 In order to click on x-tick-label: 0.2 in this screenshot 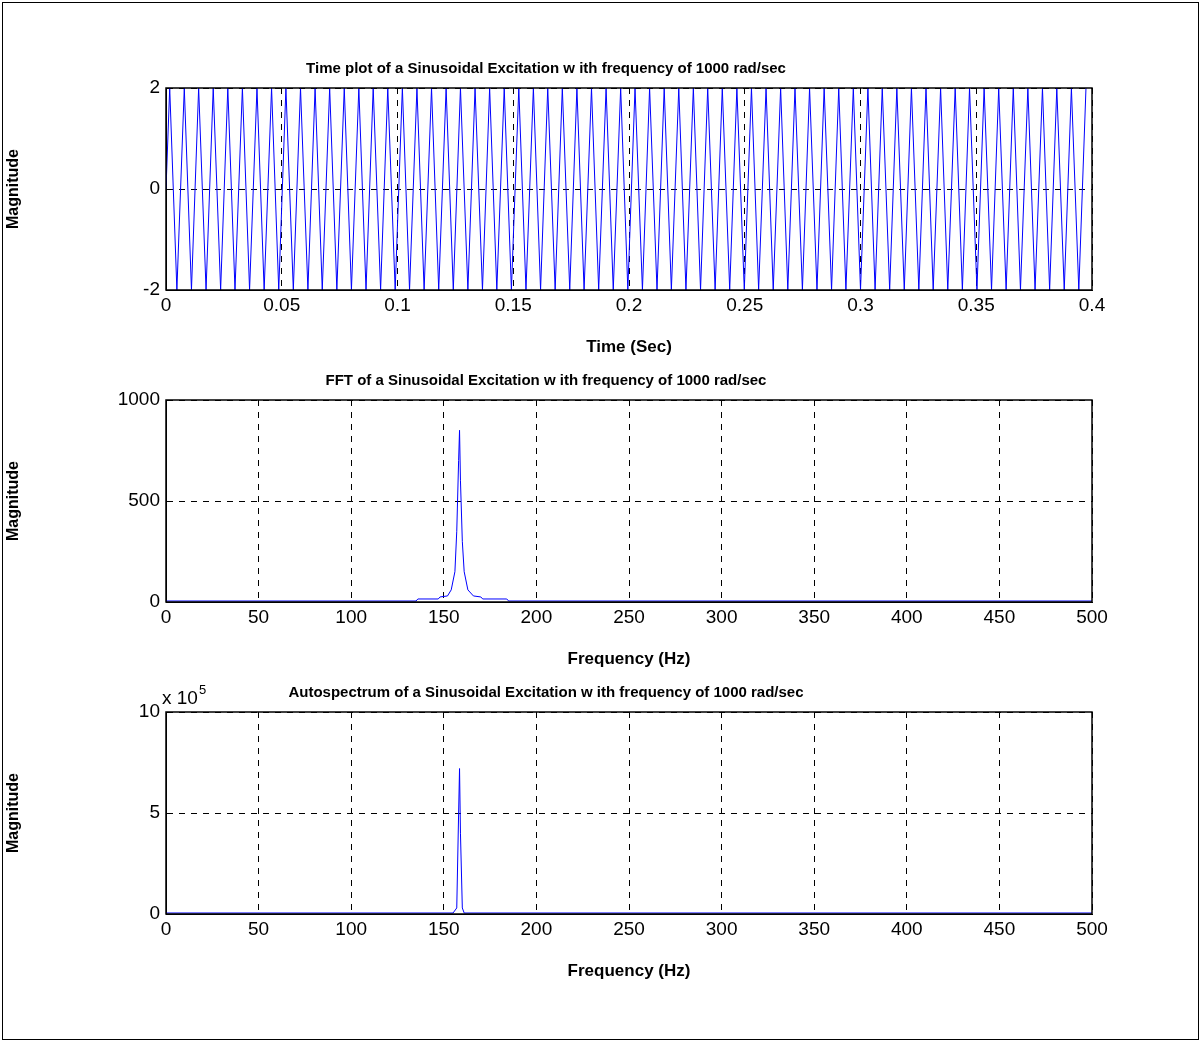, I will do `click(629, 304)`.